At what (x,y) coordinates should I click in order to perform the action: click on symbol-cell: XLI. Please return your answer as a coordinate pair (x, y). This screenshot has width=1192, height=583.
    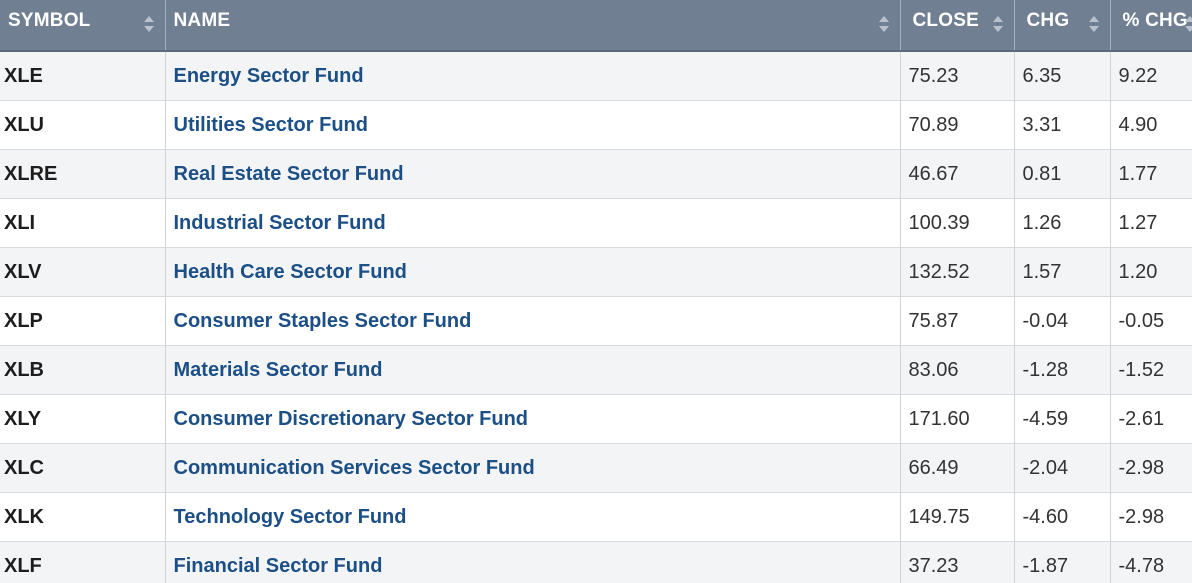
    Looking at the image, I should click on (82, 223).